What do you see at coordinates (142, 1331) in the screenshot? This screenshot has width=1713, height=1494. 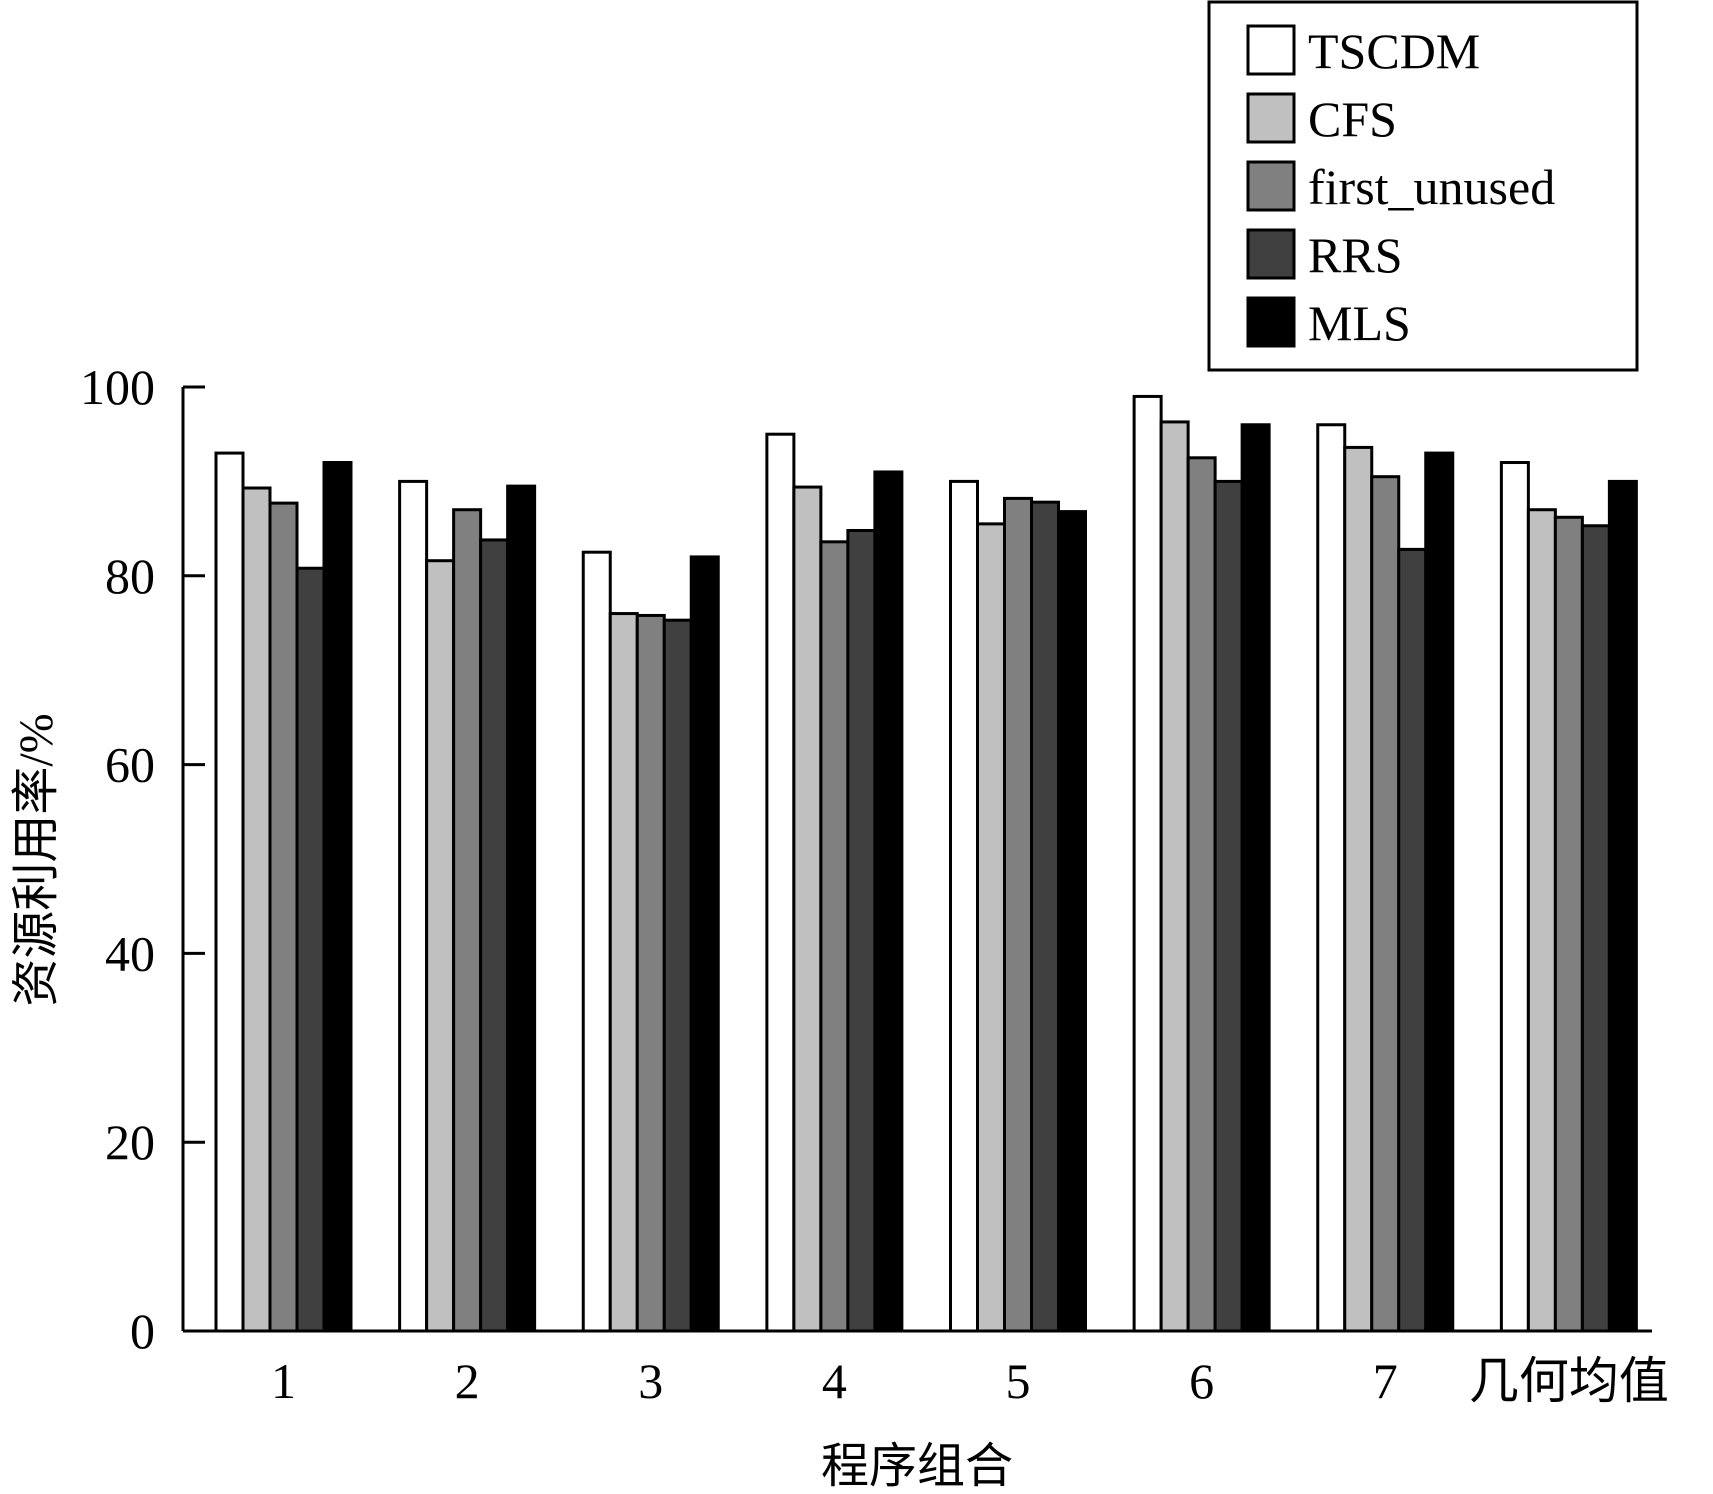 I see `y-tick-label: 0` at bounding box center [142, 1331].